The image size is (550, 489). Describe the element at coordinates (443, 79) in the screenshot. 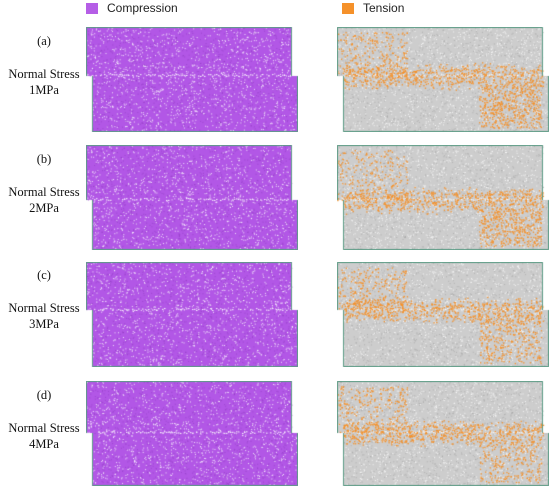

I see `tension-panel-a` at that location.